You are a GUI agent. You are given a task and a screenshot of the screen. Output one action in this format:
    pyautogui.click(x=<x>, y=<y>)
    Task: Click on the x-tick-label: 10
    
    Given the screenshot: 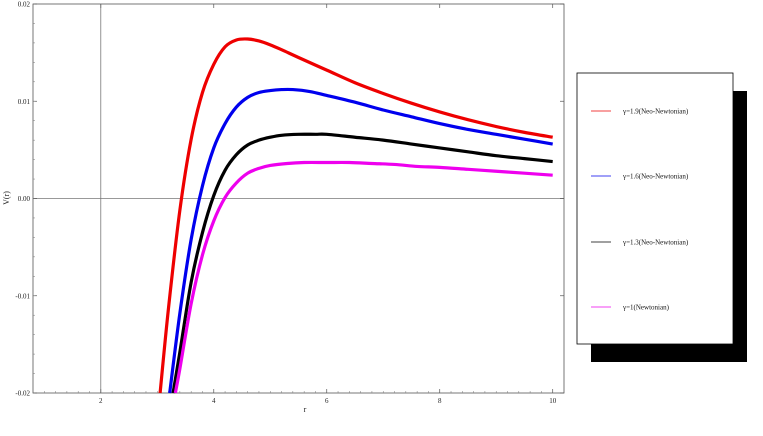 What is the action you would take?
    pyautogui.click(x=553, y=401)
    